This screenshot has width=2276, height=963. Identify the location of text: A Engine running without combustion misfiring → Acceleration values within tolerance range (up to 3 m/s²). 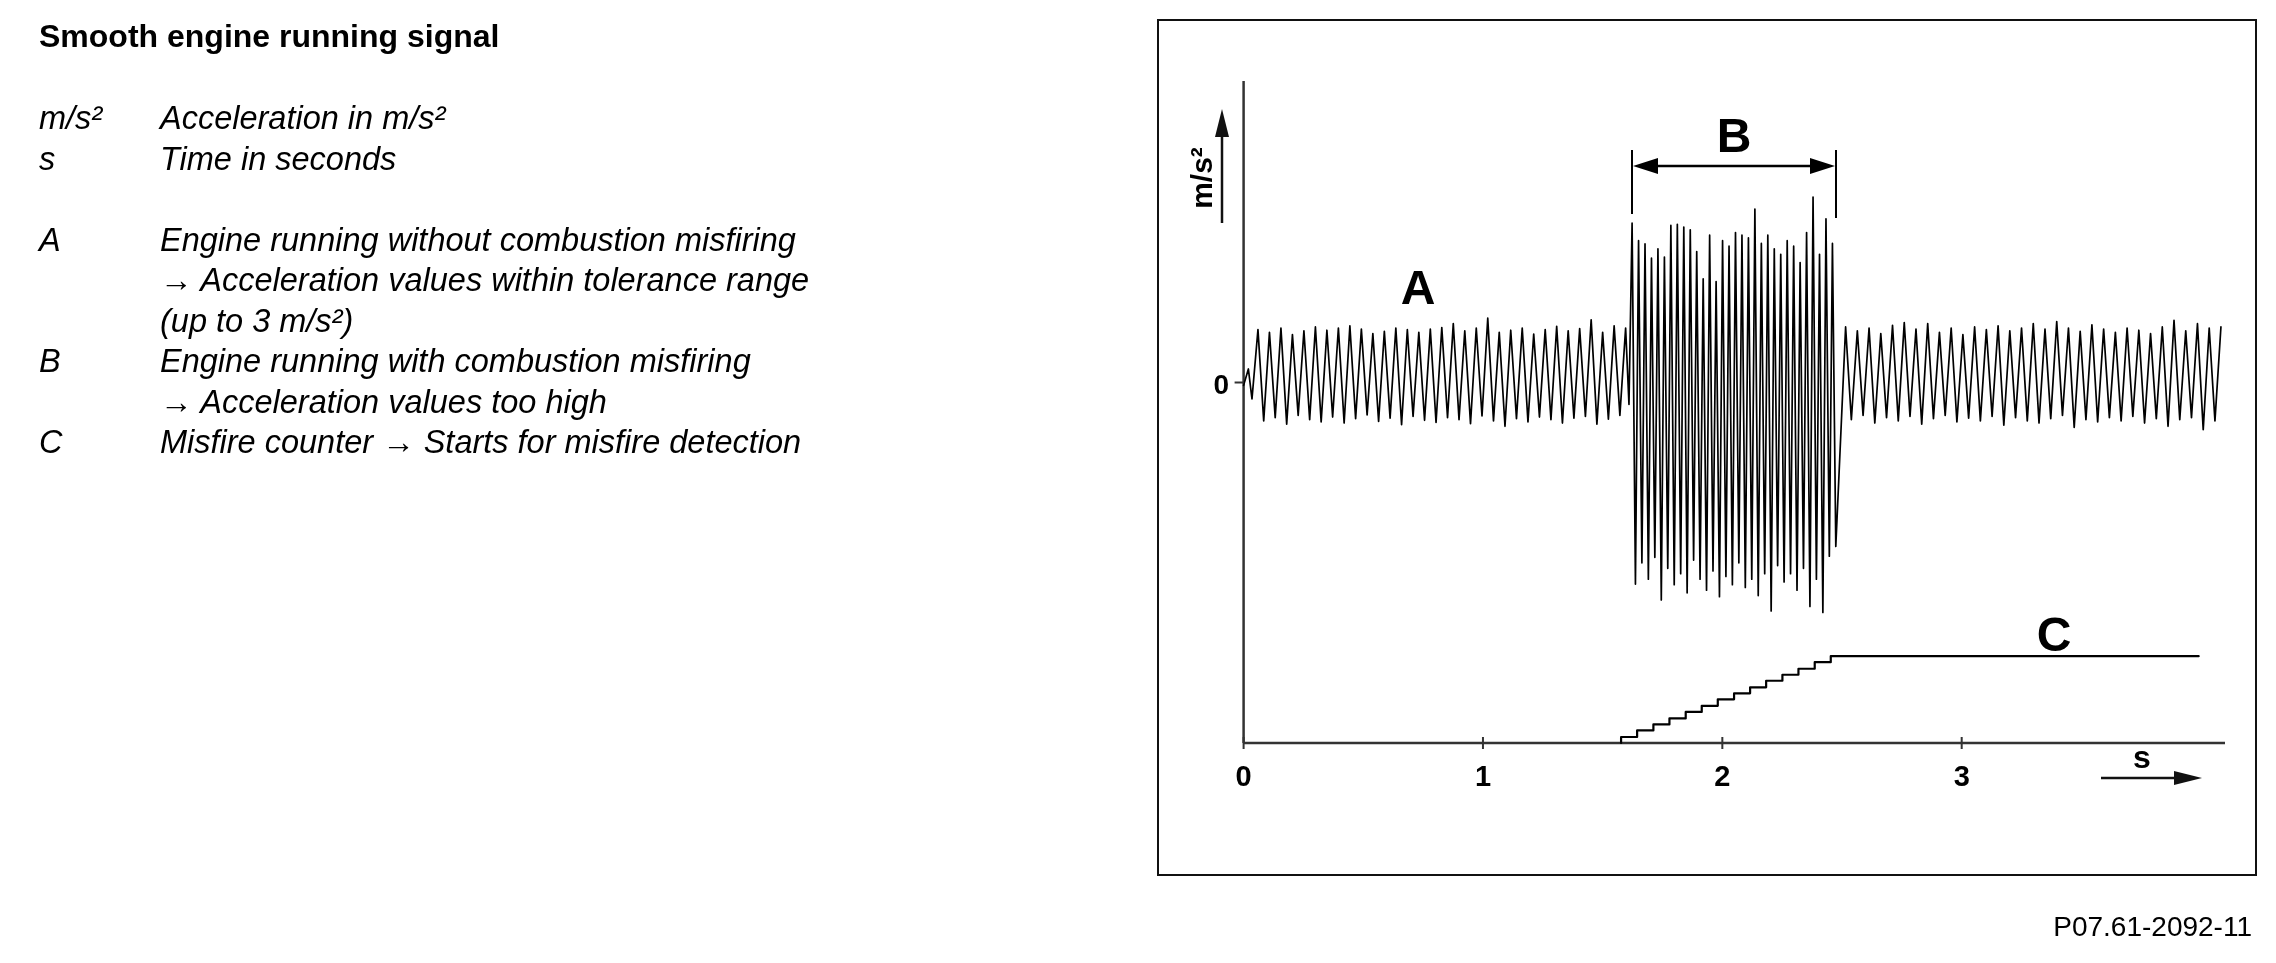
(424, 280).